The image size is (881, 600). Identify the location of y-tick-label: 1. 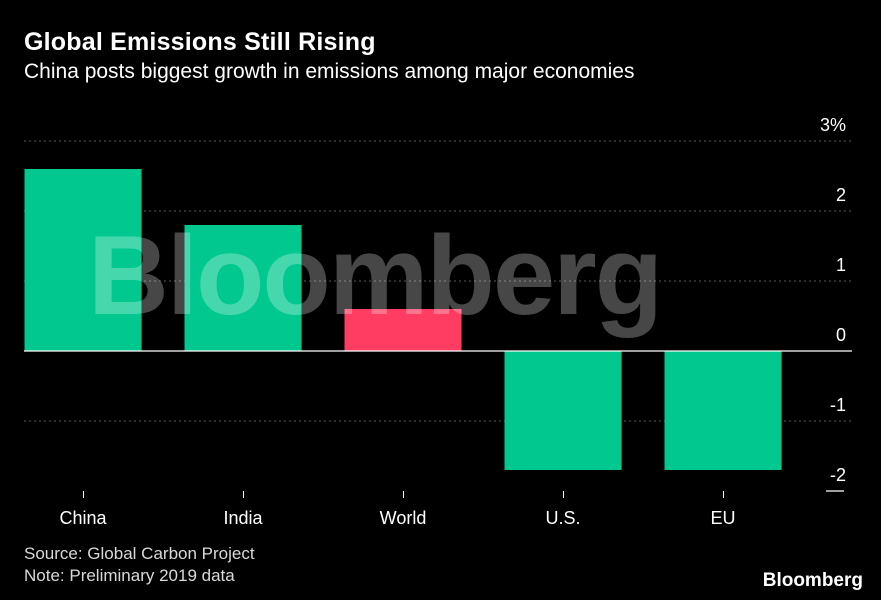
(841, 265).